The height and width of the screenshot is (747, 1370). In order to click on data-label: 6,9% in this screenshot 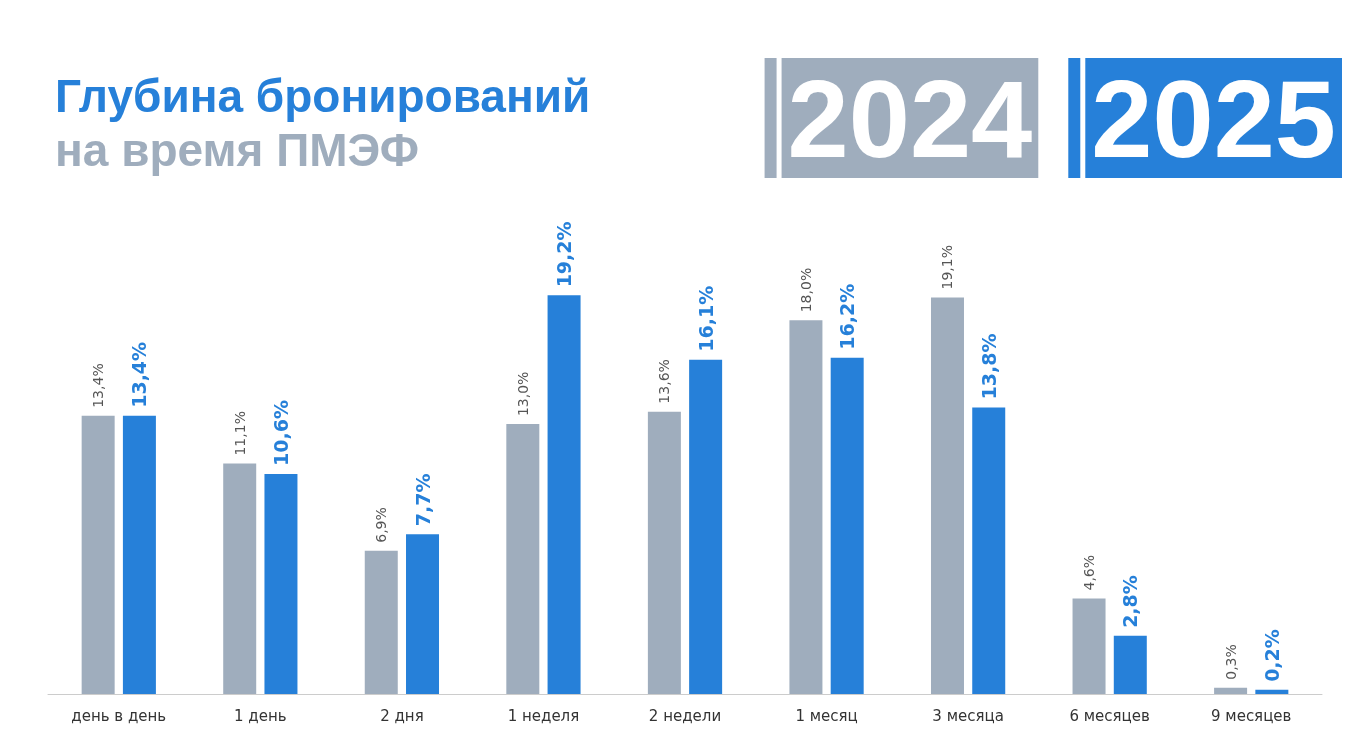, I will do `click(381, 525)`.